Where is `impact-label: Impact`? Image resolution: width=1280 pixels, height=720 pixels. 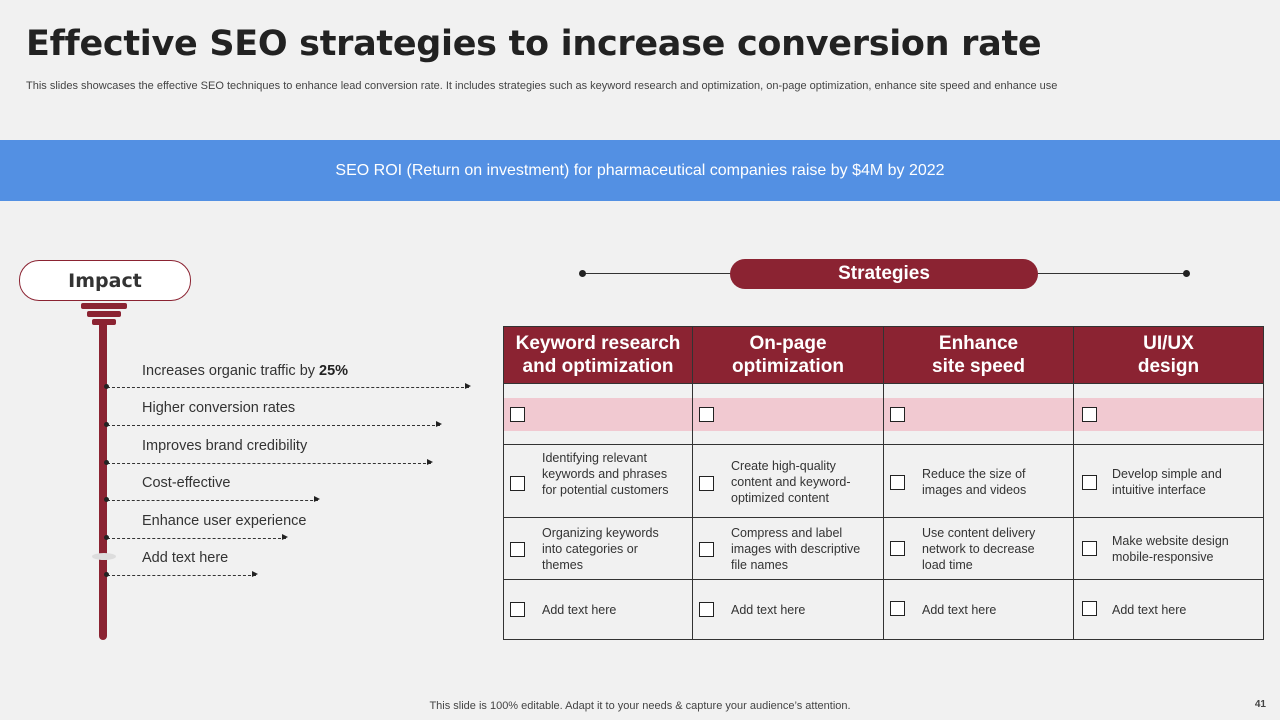 impact-label: Impact is located at coordinates (105, 280).